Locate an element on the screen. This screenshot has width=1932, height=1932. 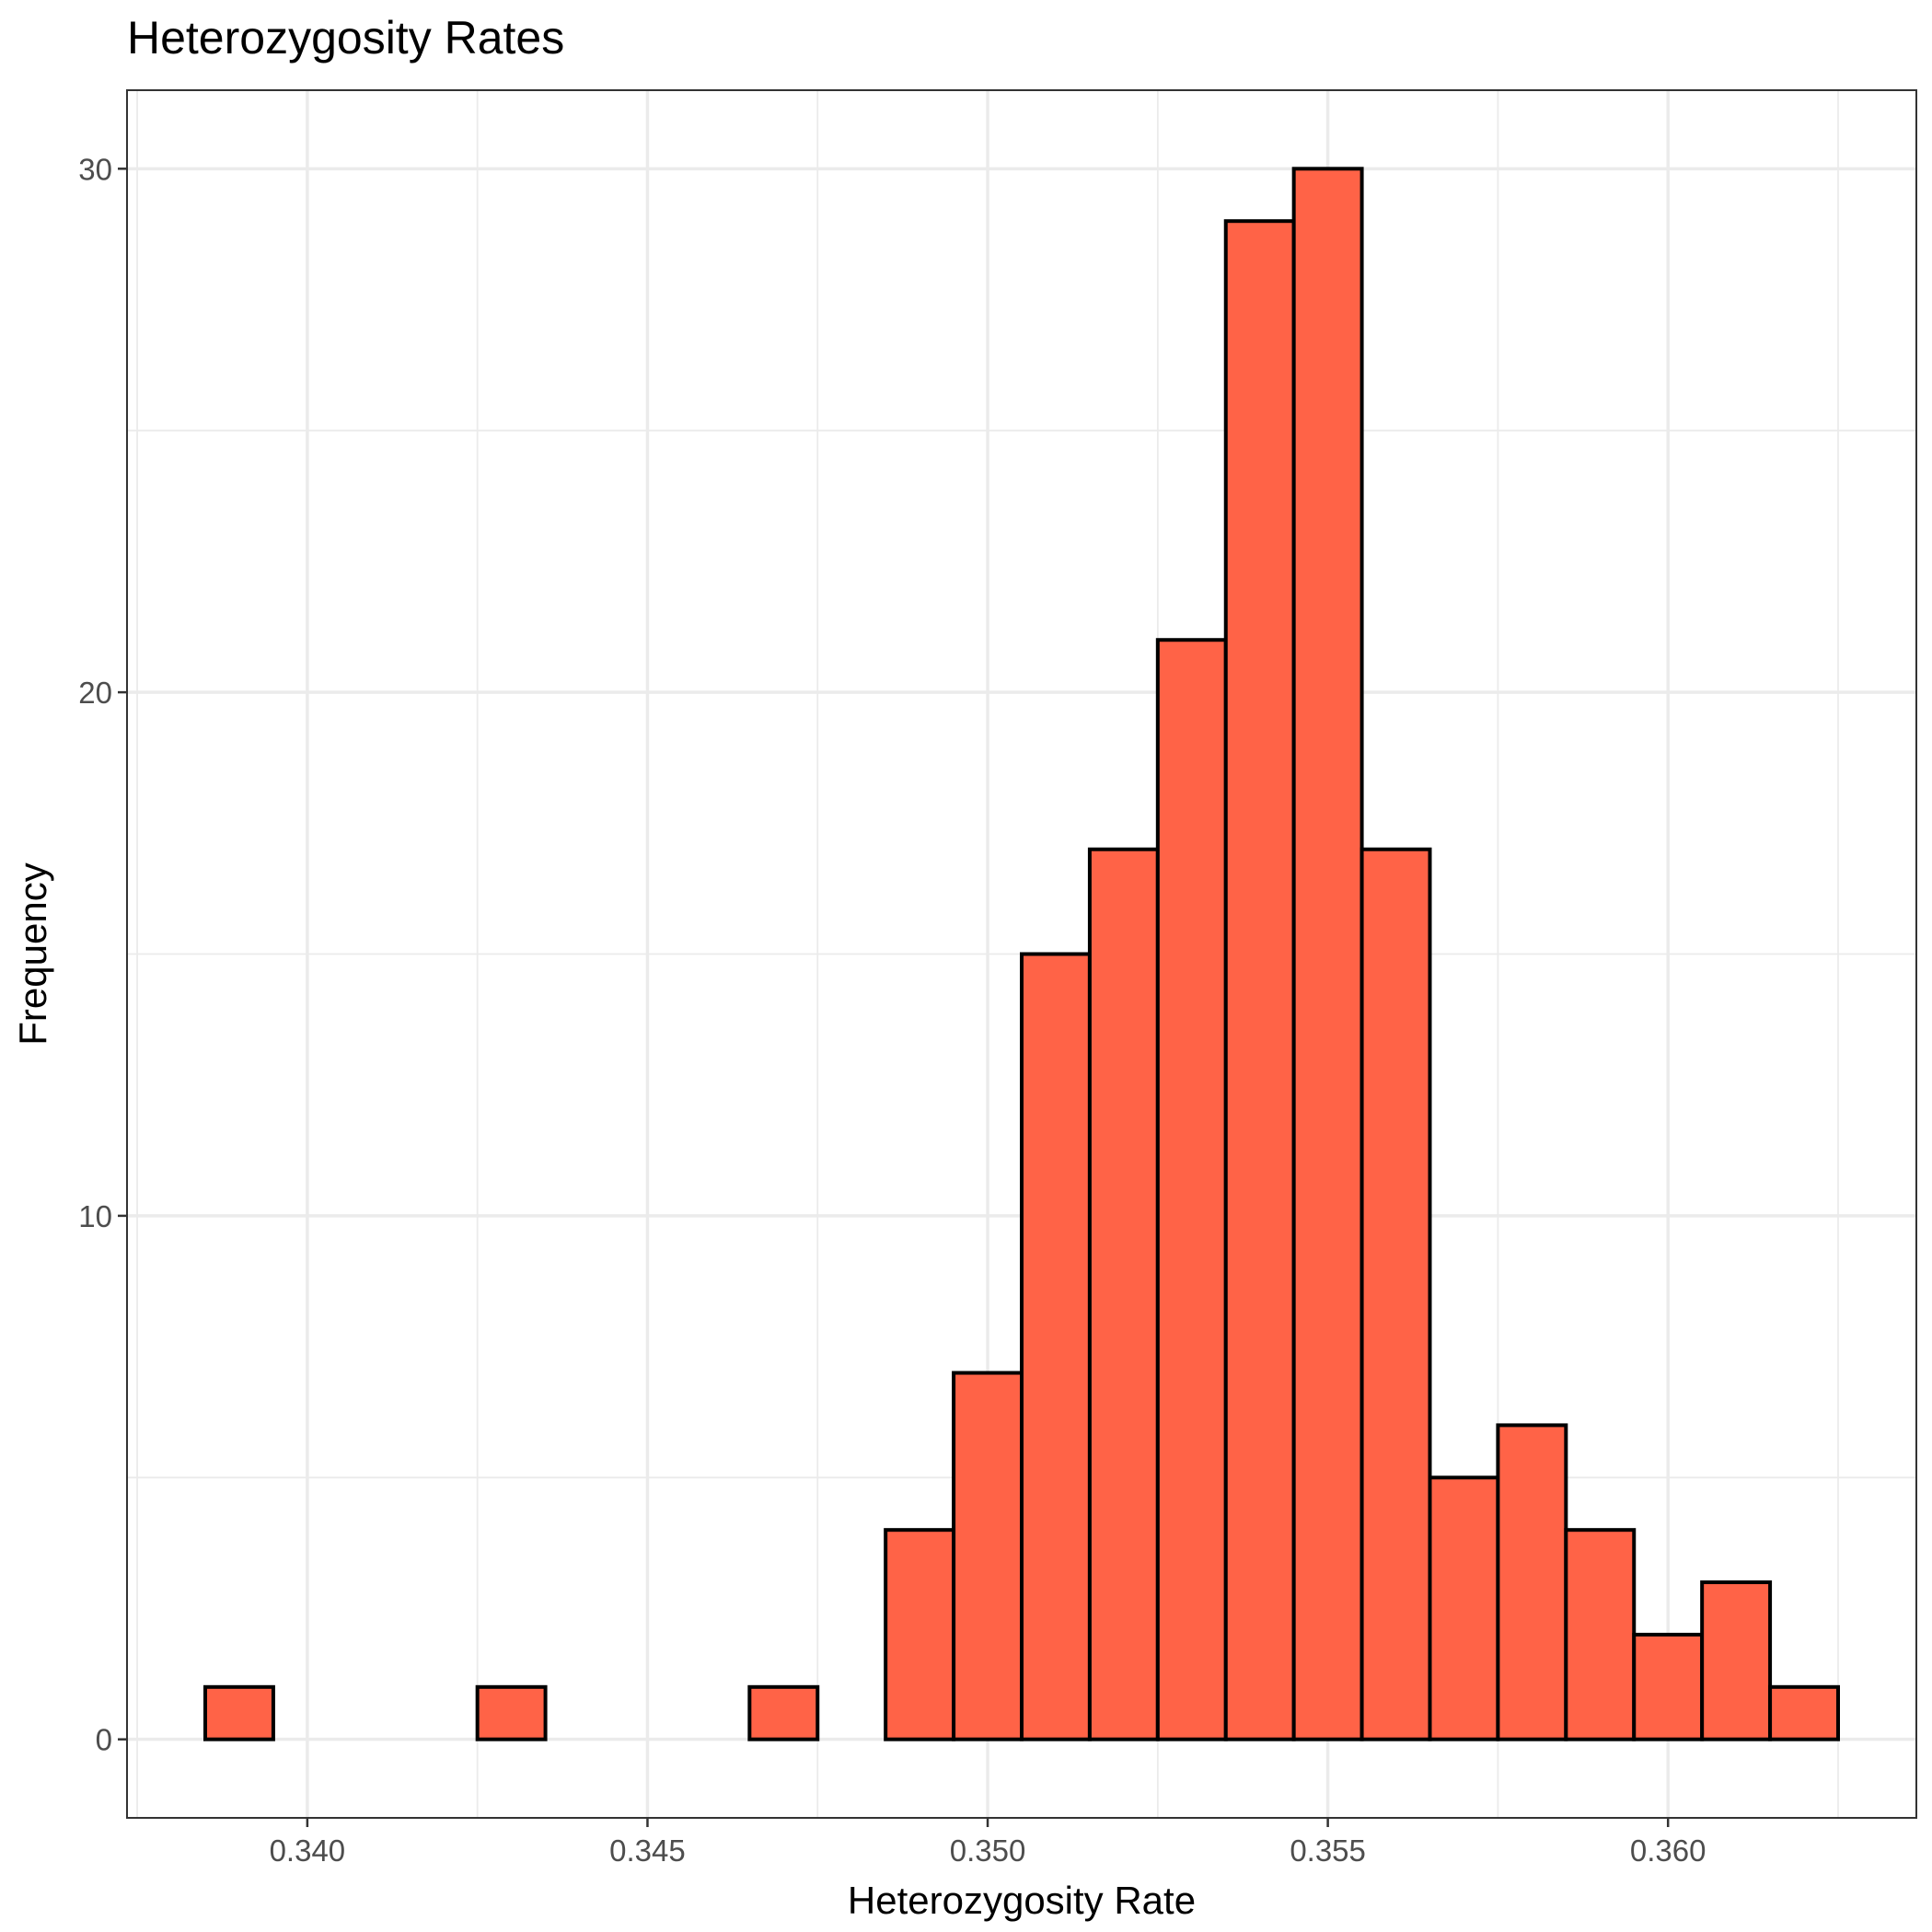
y-tick-label: 20 is located at coordinates (95, 693).